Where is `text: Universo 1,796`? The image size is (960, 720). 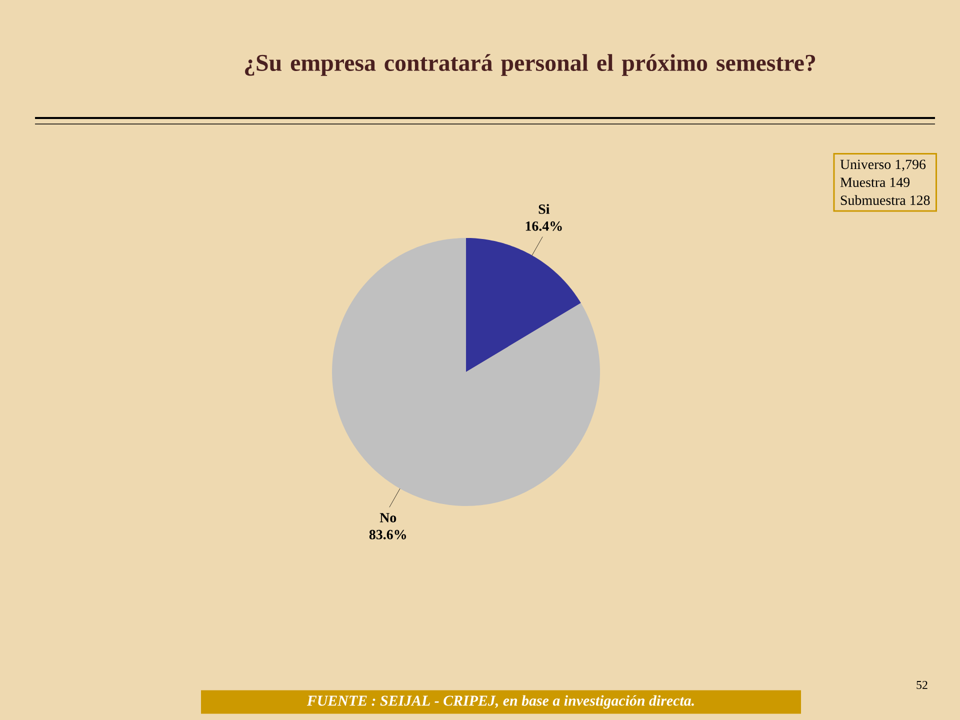
text: Universo 1,796 is located at coordinates (883, 166).